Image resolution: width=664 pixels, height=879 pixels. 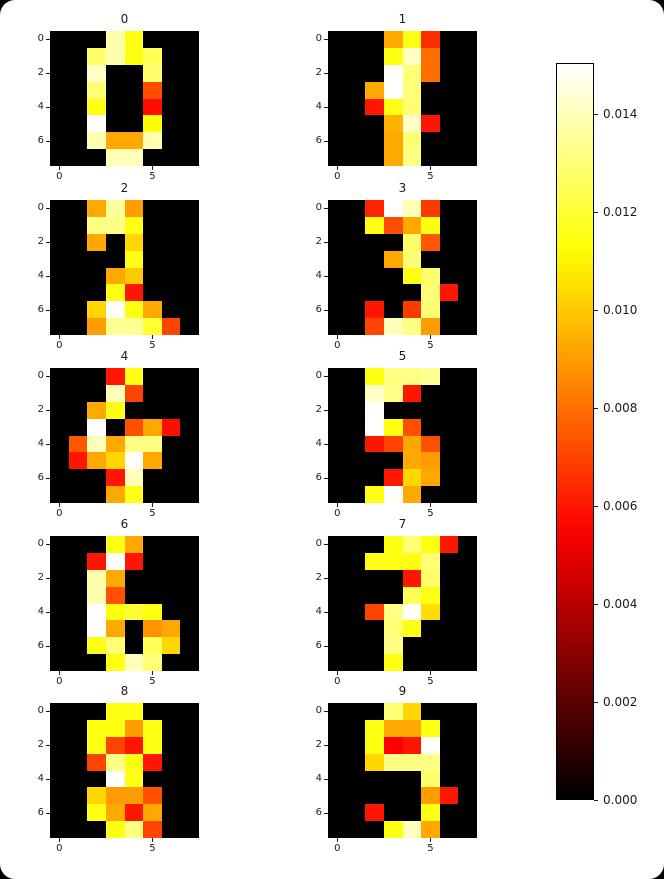 I want to click on y-tick-label: 6, so click(x=40, y=140).